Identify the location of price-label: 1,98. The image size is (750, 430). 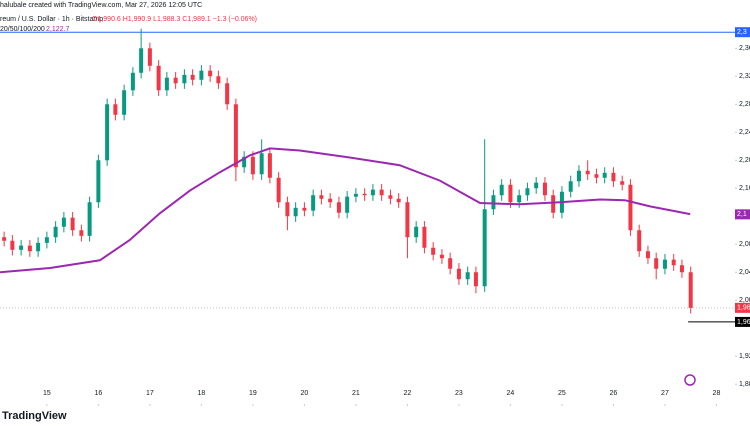
(743, 308).